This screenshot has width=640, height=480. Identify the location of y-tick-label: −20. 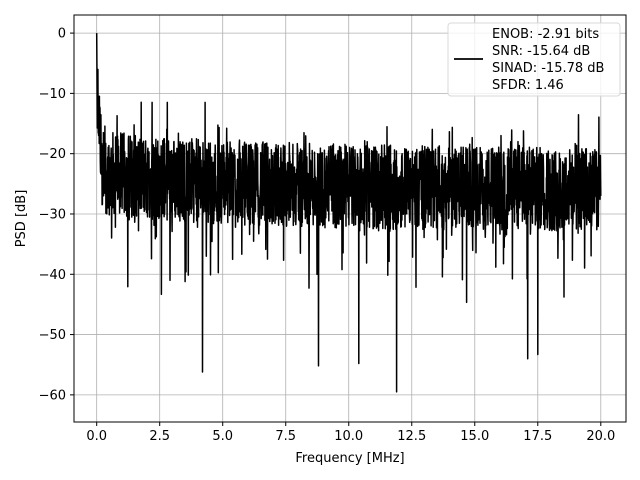
(52, 154).